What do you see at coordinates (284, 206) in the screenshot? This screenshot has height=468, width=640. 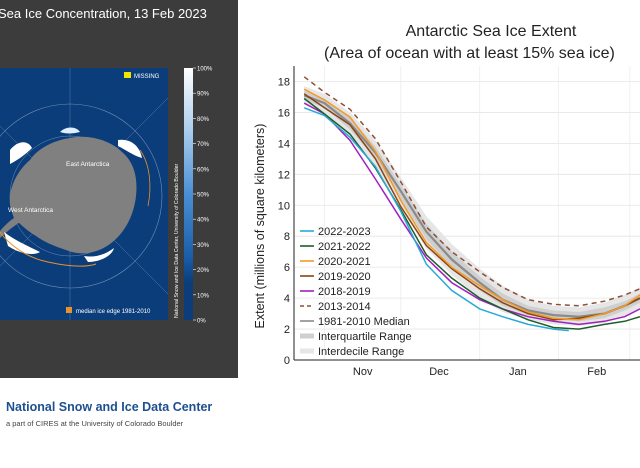 I see `y-tick-label: 10` at bounding box center [284, 206].